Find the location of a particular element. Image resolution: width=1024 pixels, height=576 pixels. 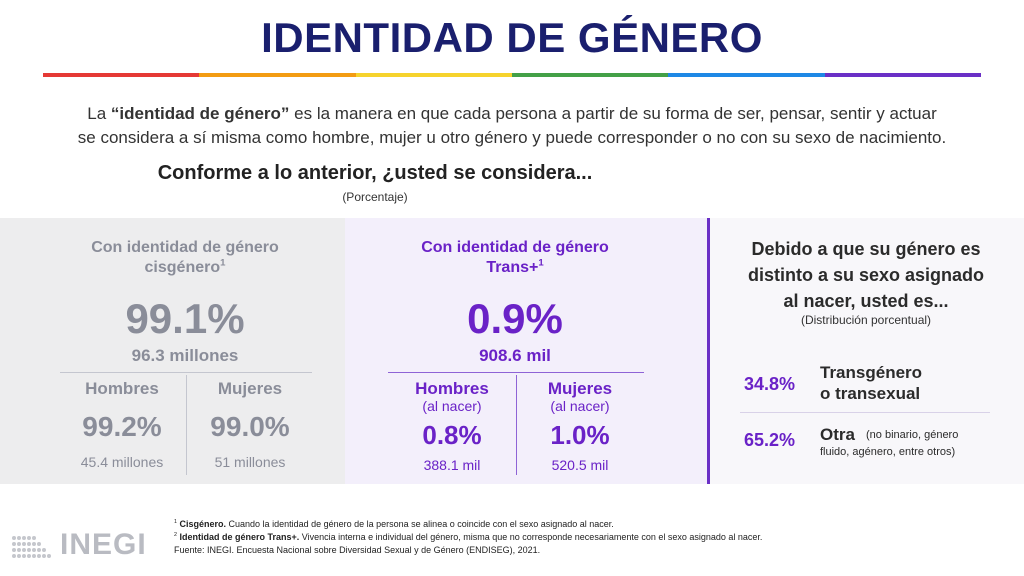

question-unit: (Porcentaje) is located at coordinates (375, 197).